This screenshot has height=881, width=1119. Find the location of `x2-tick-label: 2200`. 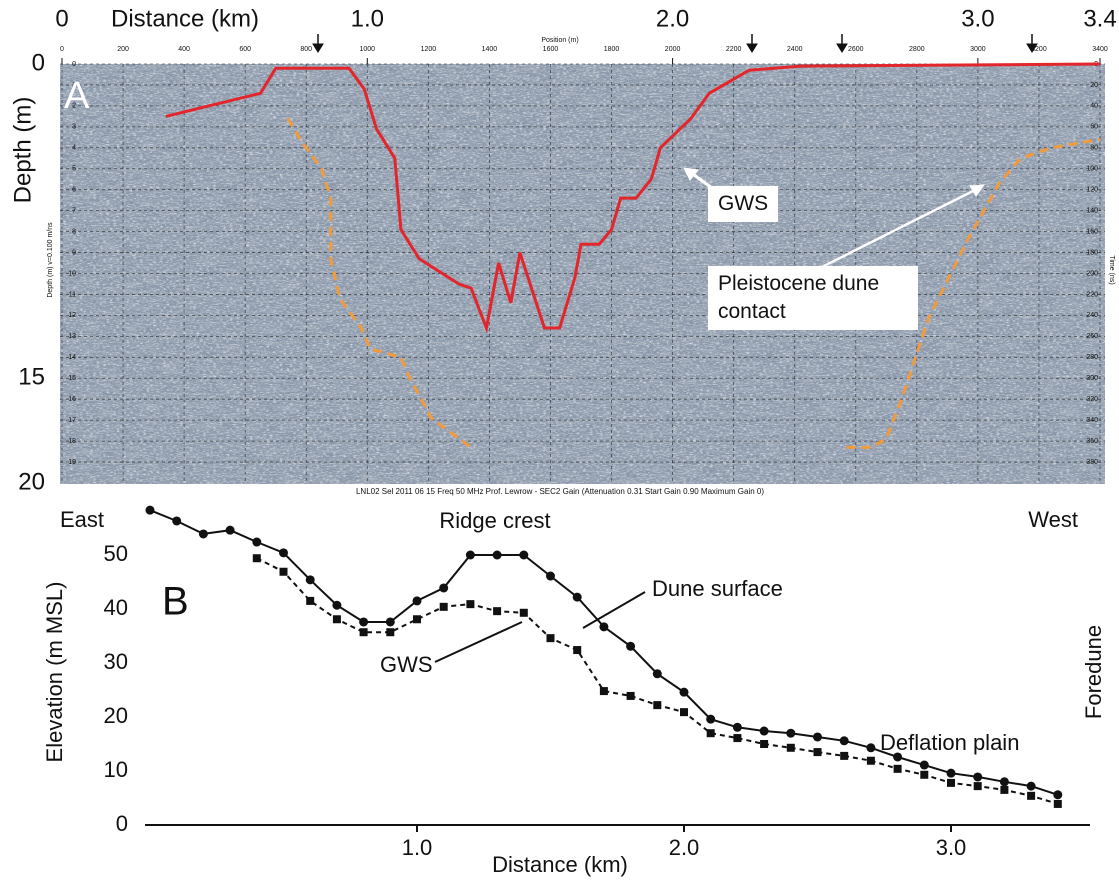

x2-tick-label: 2200 is located at coordinates (734, 49).